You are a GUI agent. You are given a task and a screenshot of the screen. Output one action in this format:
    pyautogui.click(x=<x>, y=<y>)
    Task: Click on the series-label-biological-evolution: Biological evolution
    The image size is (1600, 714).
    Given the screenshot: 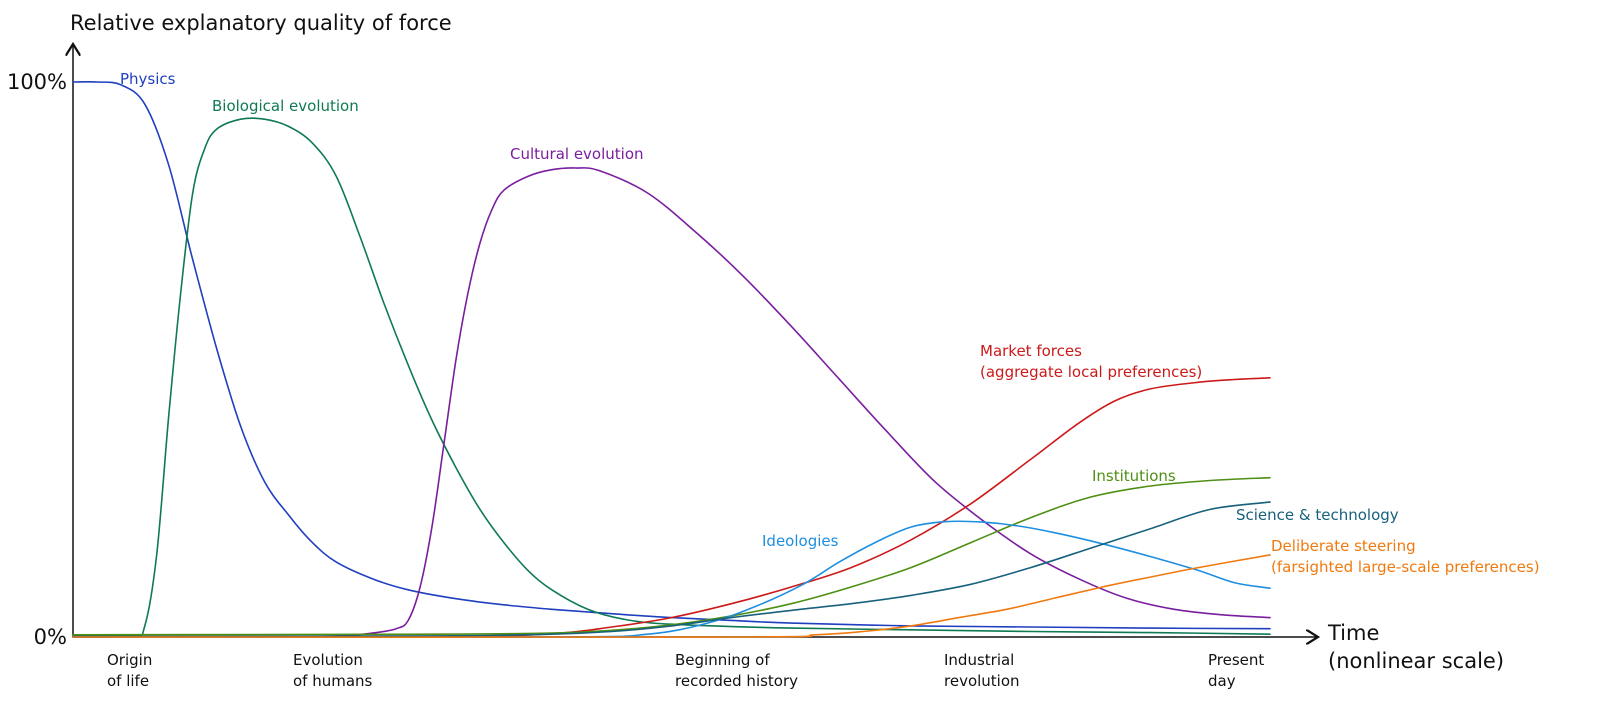 What is the action you would take?
    pyautogui.click(x=285, y=106)
    